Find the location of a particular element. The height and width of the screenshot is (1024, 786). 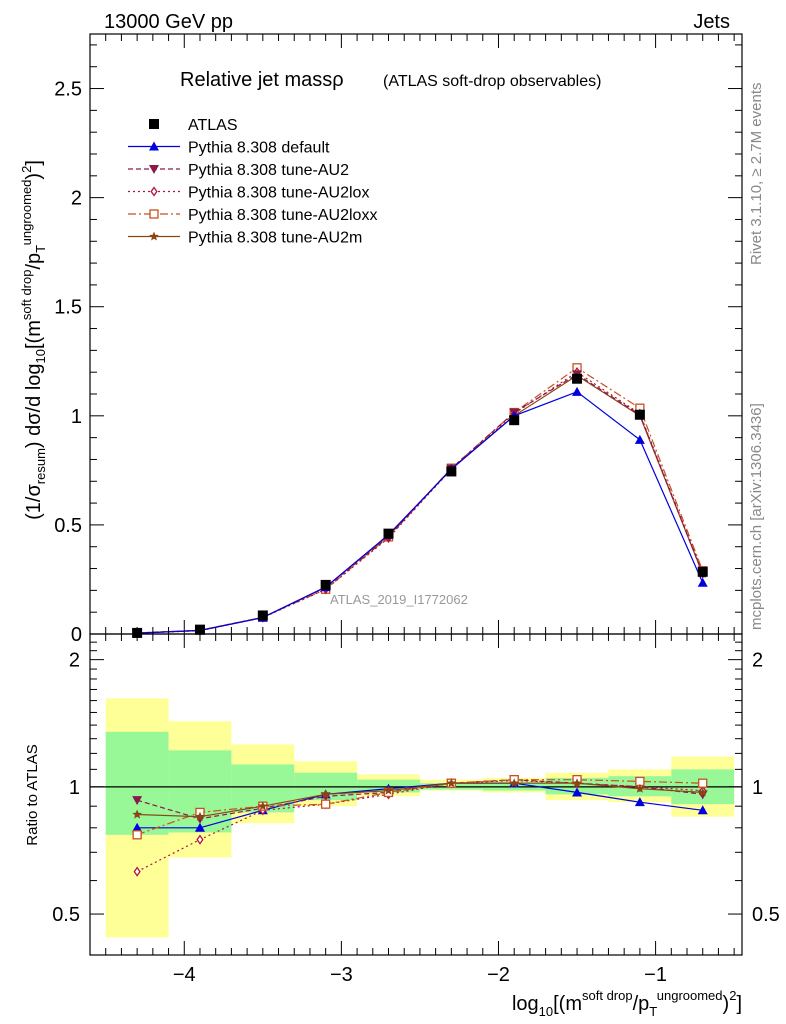

ratio-y-tick-label-right: 0.5 is located at coordinates (766, 915).